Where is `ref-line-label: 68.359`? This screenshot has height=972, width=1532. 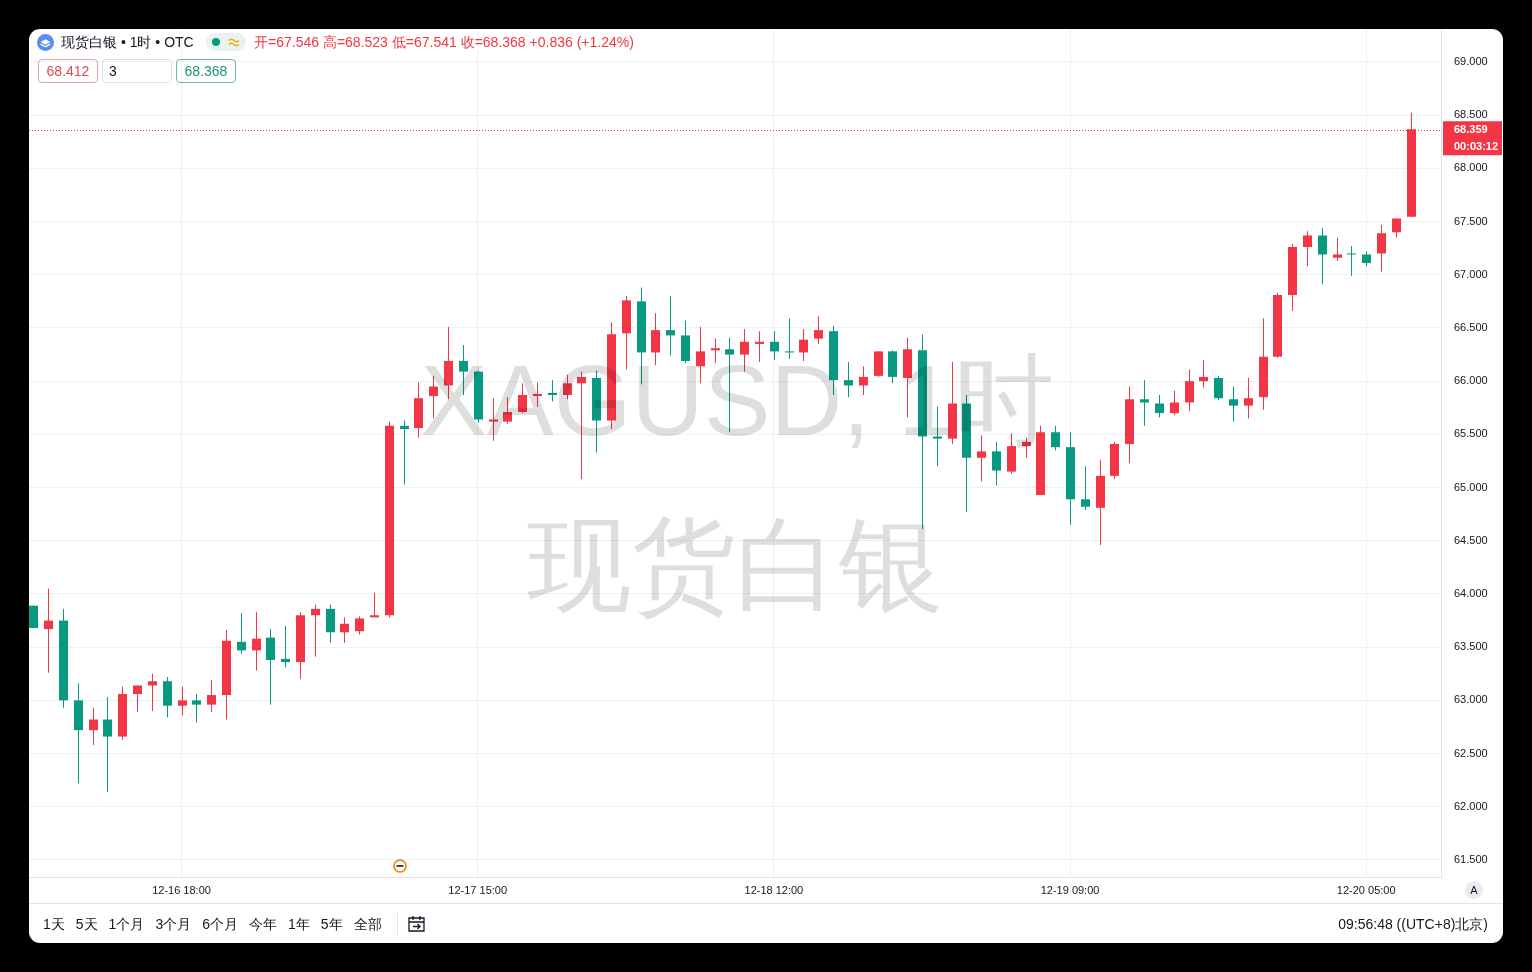 ref-line-label: 68.359 is located at coordinates (1471, 129).